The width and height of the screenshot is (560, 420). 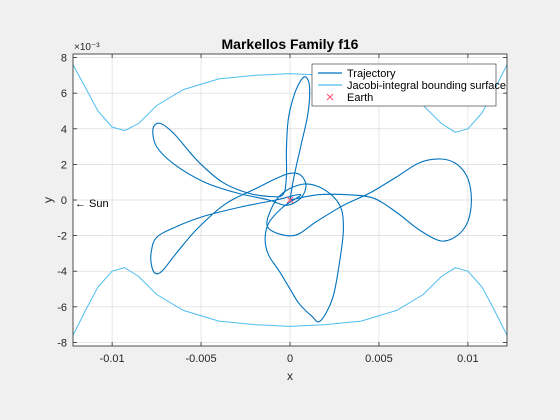 What do you see at coordinates (48, 200) in the screenshot?
I see `y-axis-label: y` at bounding box center [48, 200].